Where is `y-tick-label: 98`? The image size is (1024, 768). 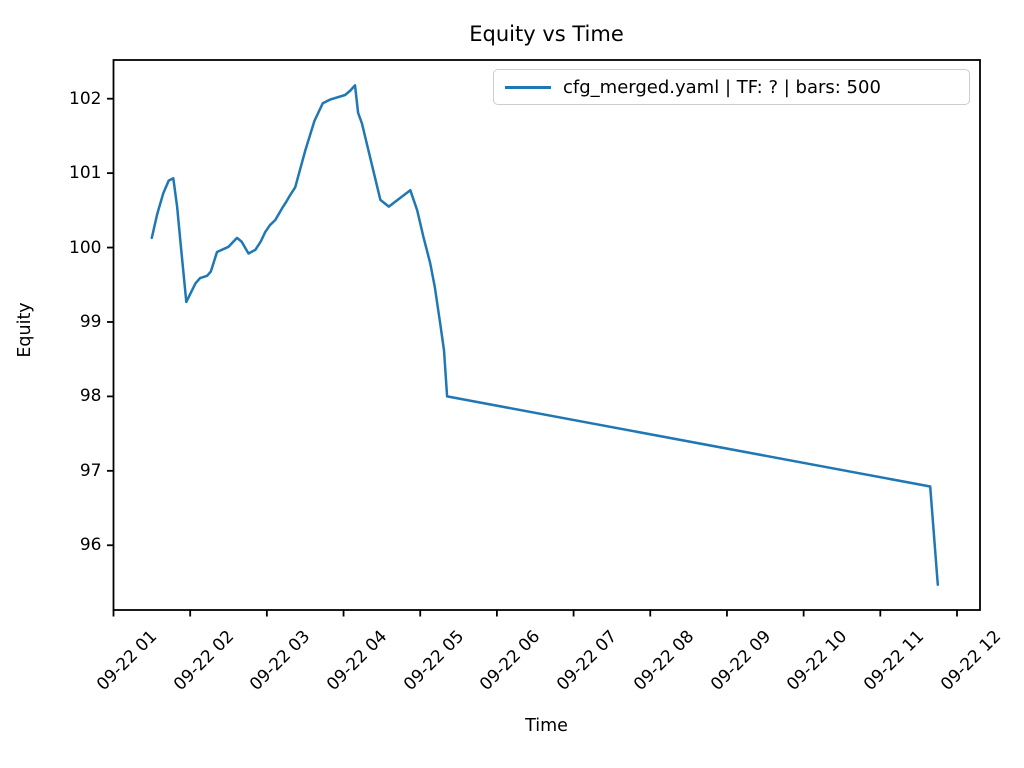 y-tick-label: 98 is located at coordinates (90, 396).